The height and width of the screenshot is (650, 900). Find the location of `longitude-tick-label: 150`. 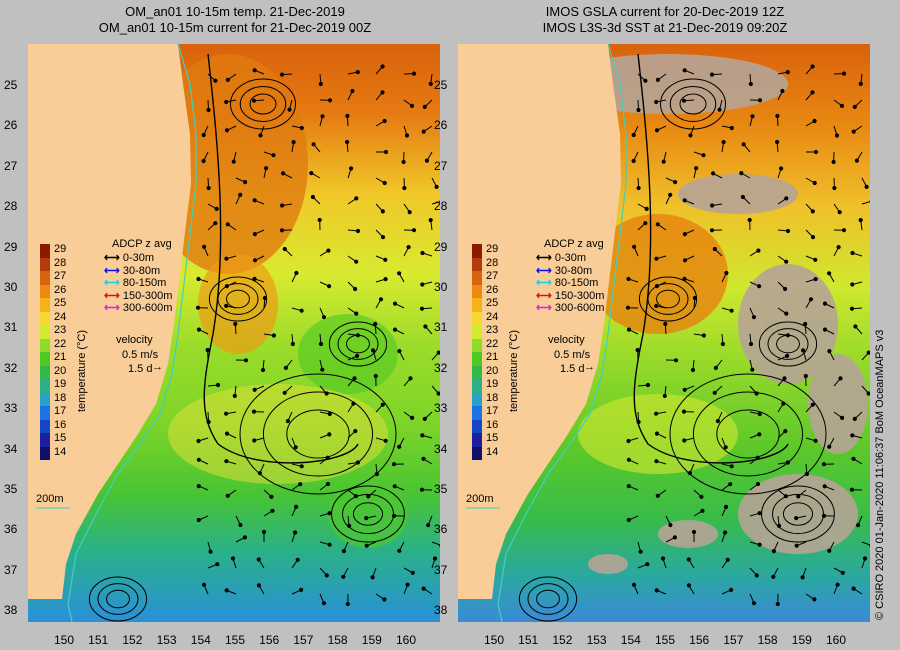

longitude-tick-label: 150 is located at coordinates (64, 640).